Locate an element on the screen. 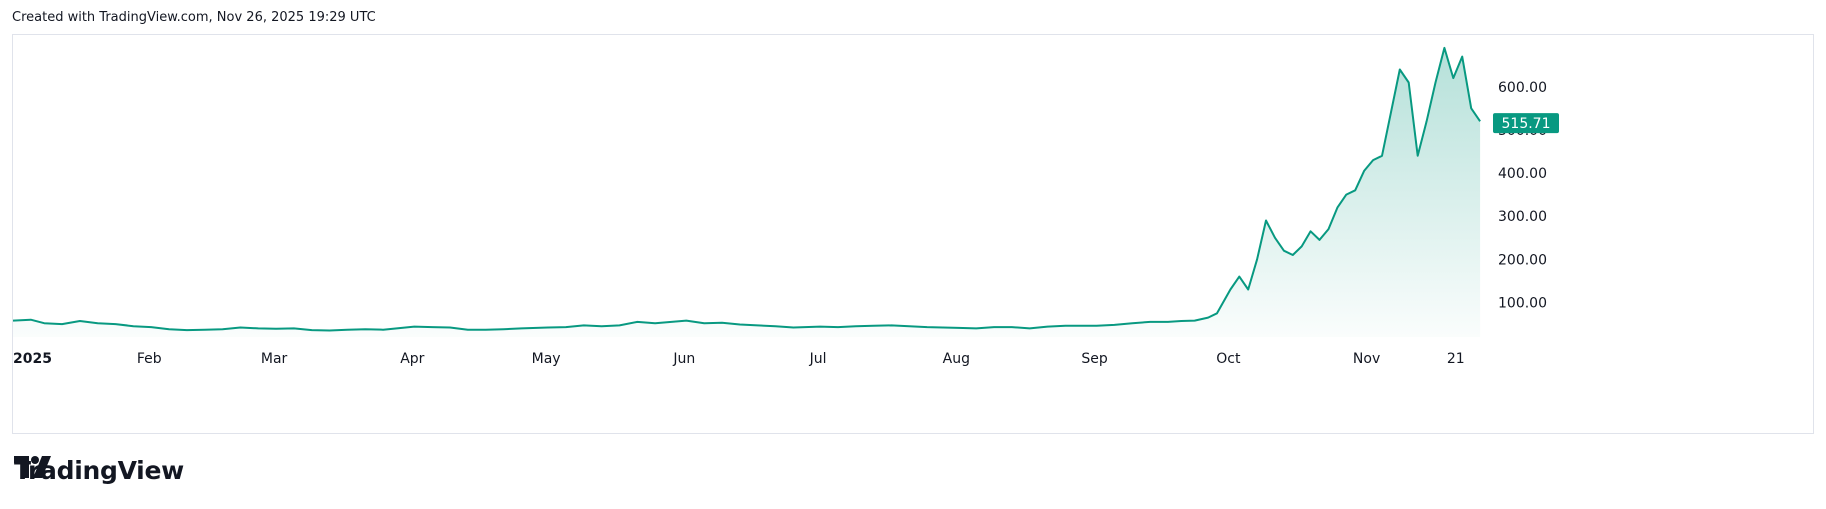 The width and height of the screenshot is (1826, 509). y-tick-label: 300.00 is located at coordinates (1522, 217).